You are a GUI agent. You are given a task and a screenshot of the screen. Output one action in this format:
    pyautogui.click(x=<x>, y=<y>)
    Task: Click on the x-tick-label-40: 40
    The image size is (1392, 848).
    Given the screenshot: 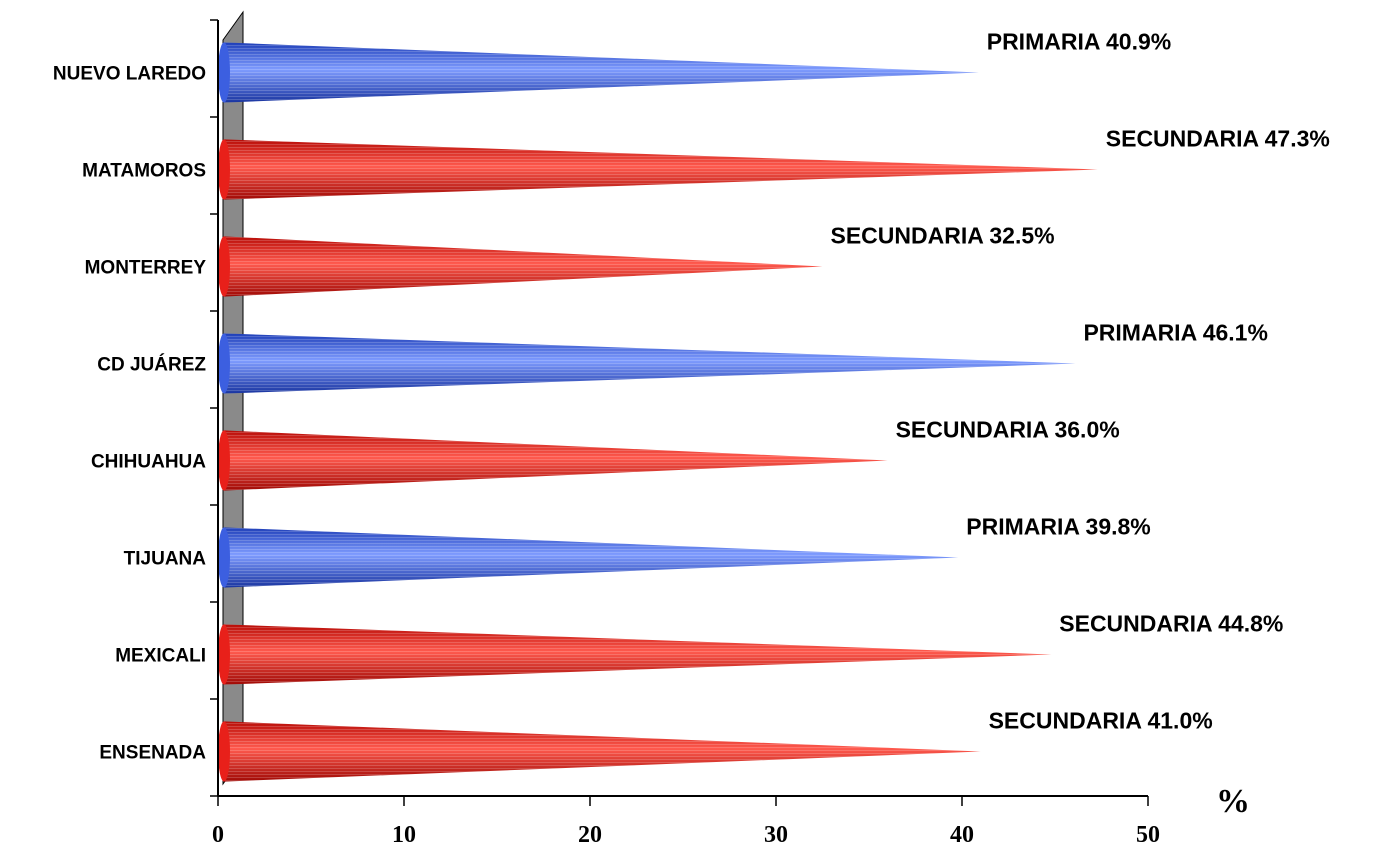 What is the action you would take?
    pyautogui.click(x=962, y=835)
    